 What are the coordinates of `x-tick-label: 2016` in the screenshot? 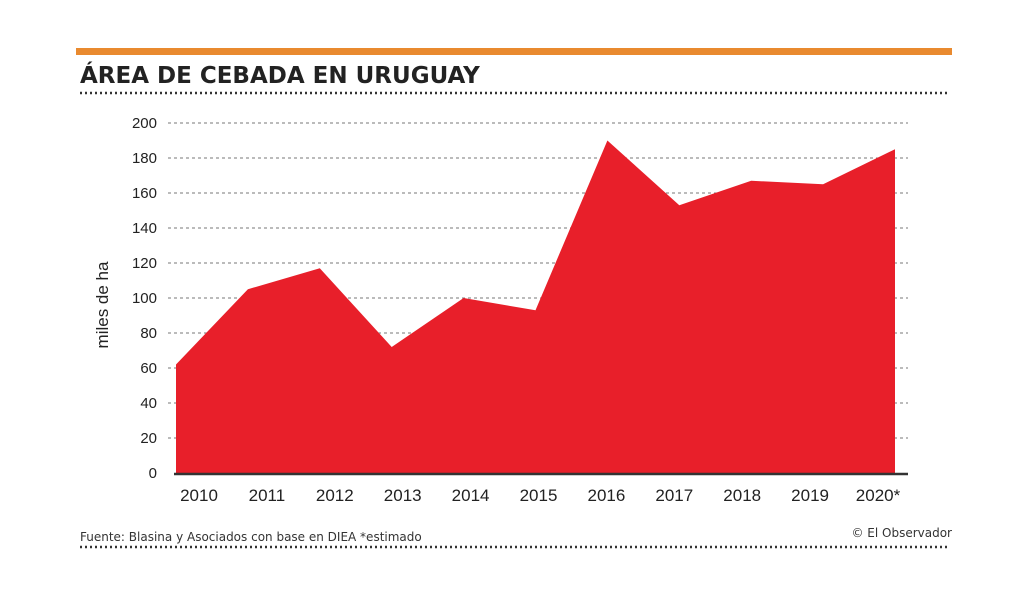 It's located at (606, 495).